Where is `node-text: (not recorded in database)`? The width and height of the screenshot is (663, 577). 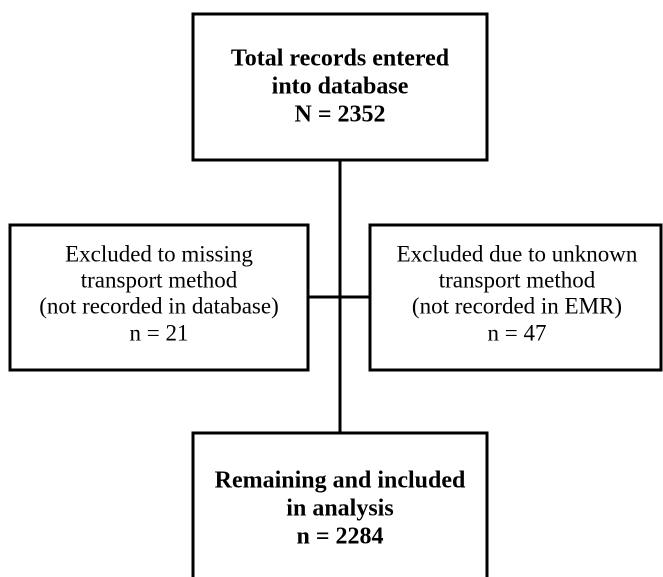
node-text: (not recorded in database) is located at coordinates (158, 305).